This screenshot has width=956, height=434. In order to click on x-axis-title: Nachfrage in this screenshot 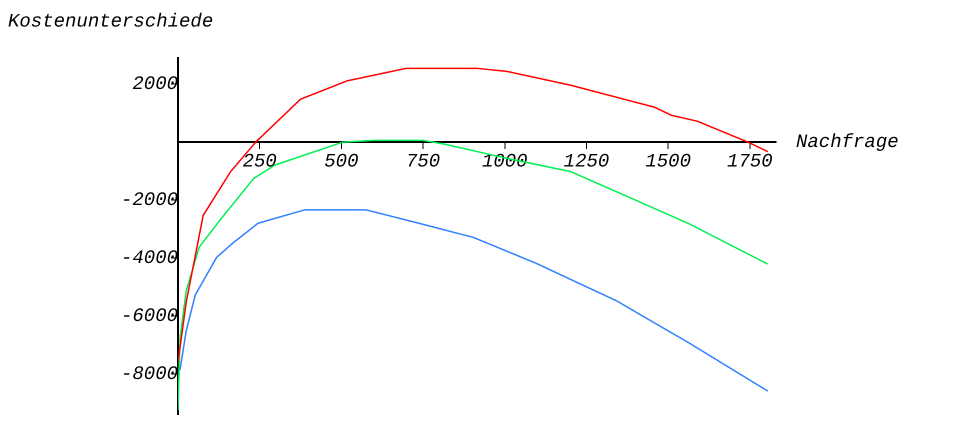, I will do `click(847, 142)`.